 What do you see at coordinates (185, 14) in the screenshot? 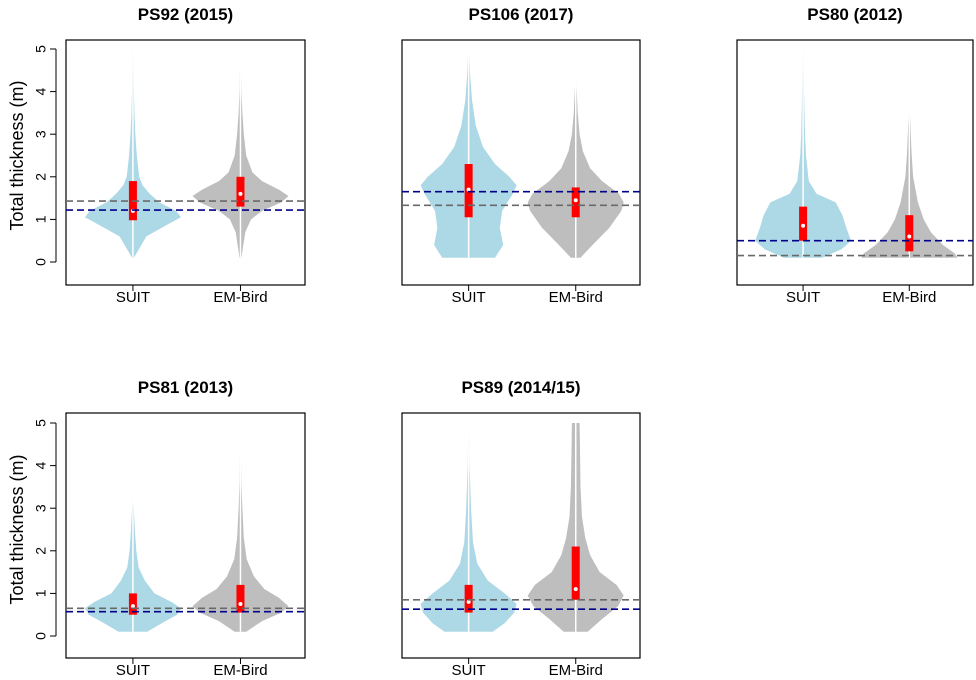
I see `panel-title: PS92 (2015)` at bounding box center [185, 14].